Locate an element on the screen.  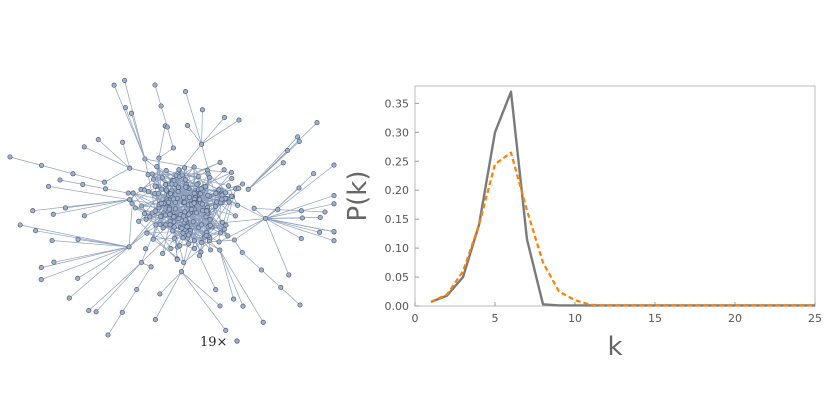
y-tick-label: 0.25 is located at coordinates (397, 161).